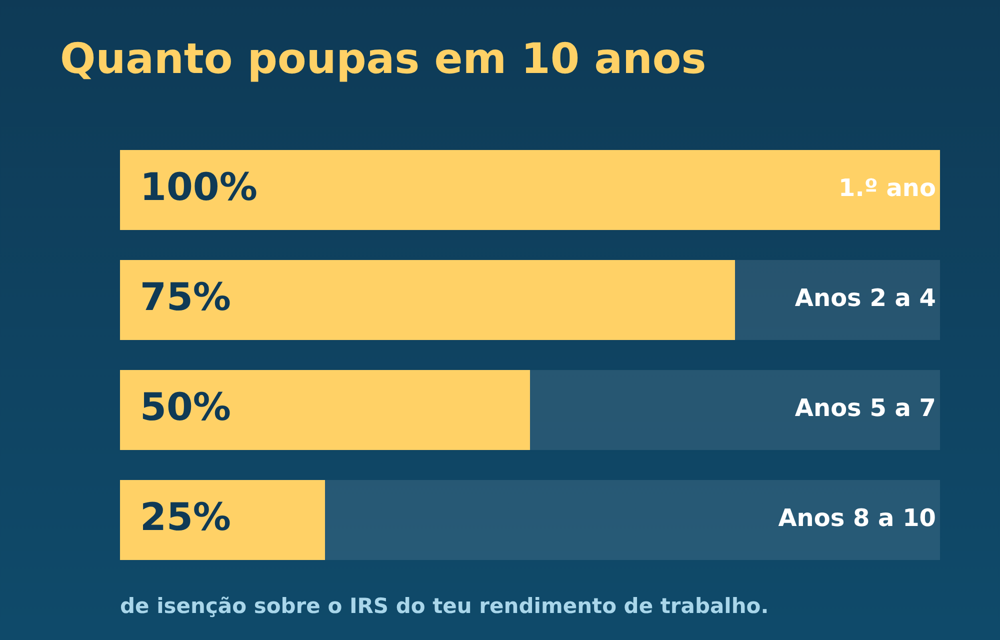 The height and width of the screenshot is (640, 1000). Describe the element at coordinates (185, 296) in the screenshot. I see `data-label: 75%` at that location.